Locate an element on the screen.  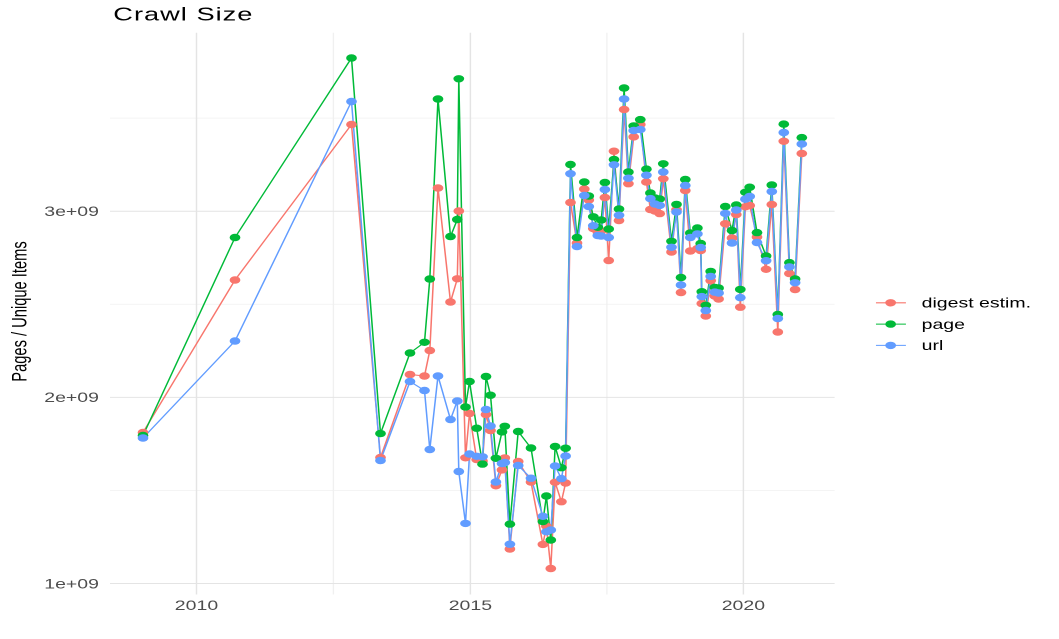
svg-text: 2020 is located at coordinates (743, 605).